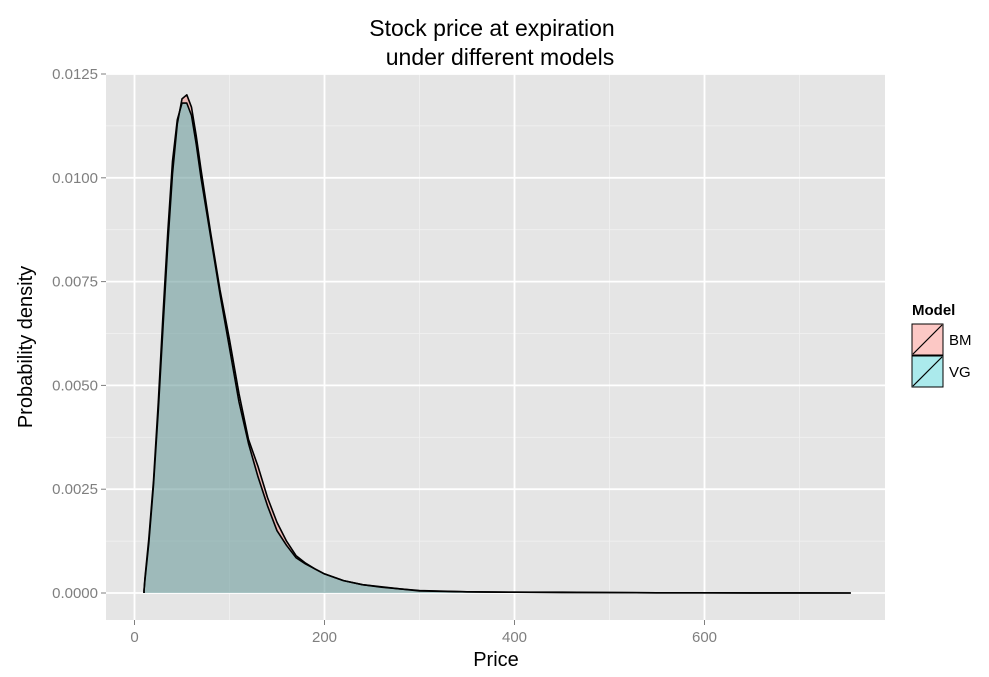 The height and width of the screenshot is (677, 989). I want to click on chart-title-line1: Stock price at expiration, so click(491, 28).